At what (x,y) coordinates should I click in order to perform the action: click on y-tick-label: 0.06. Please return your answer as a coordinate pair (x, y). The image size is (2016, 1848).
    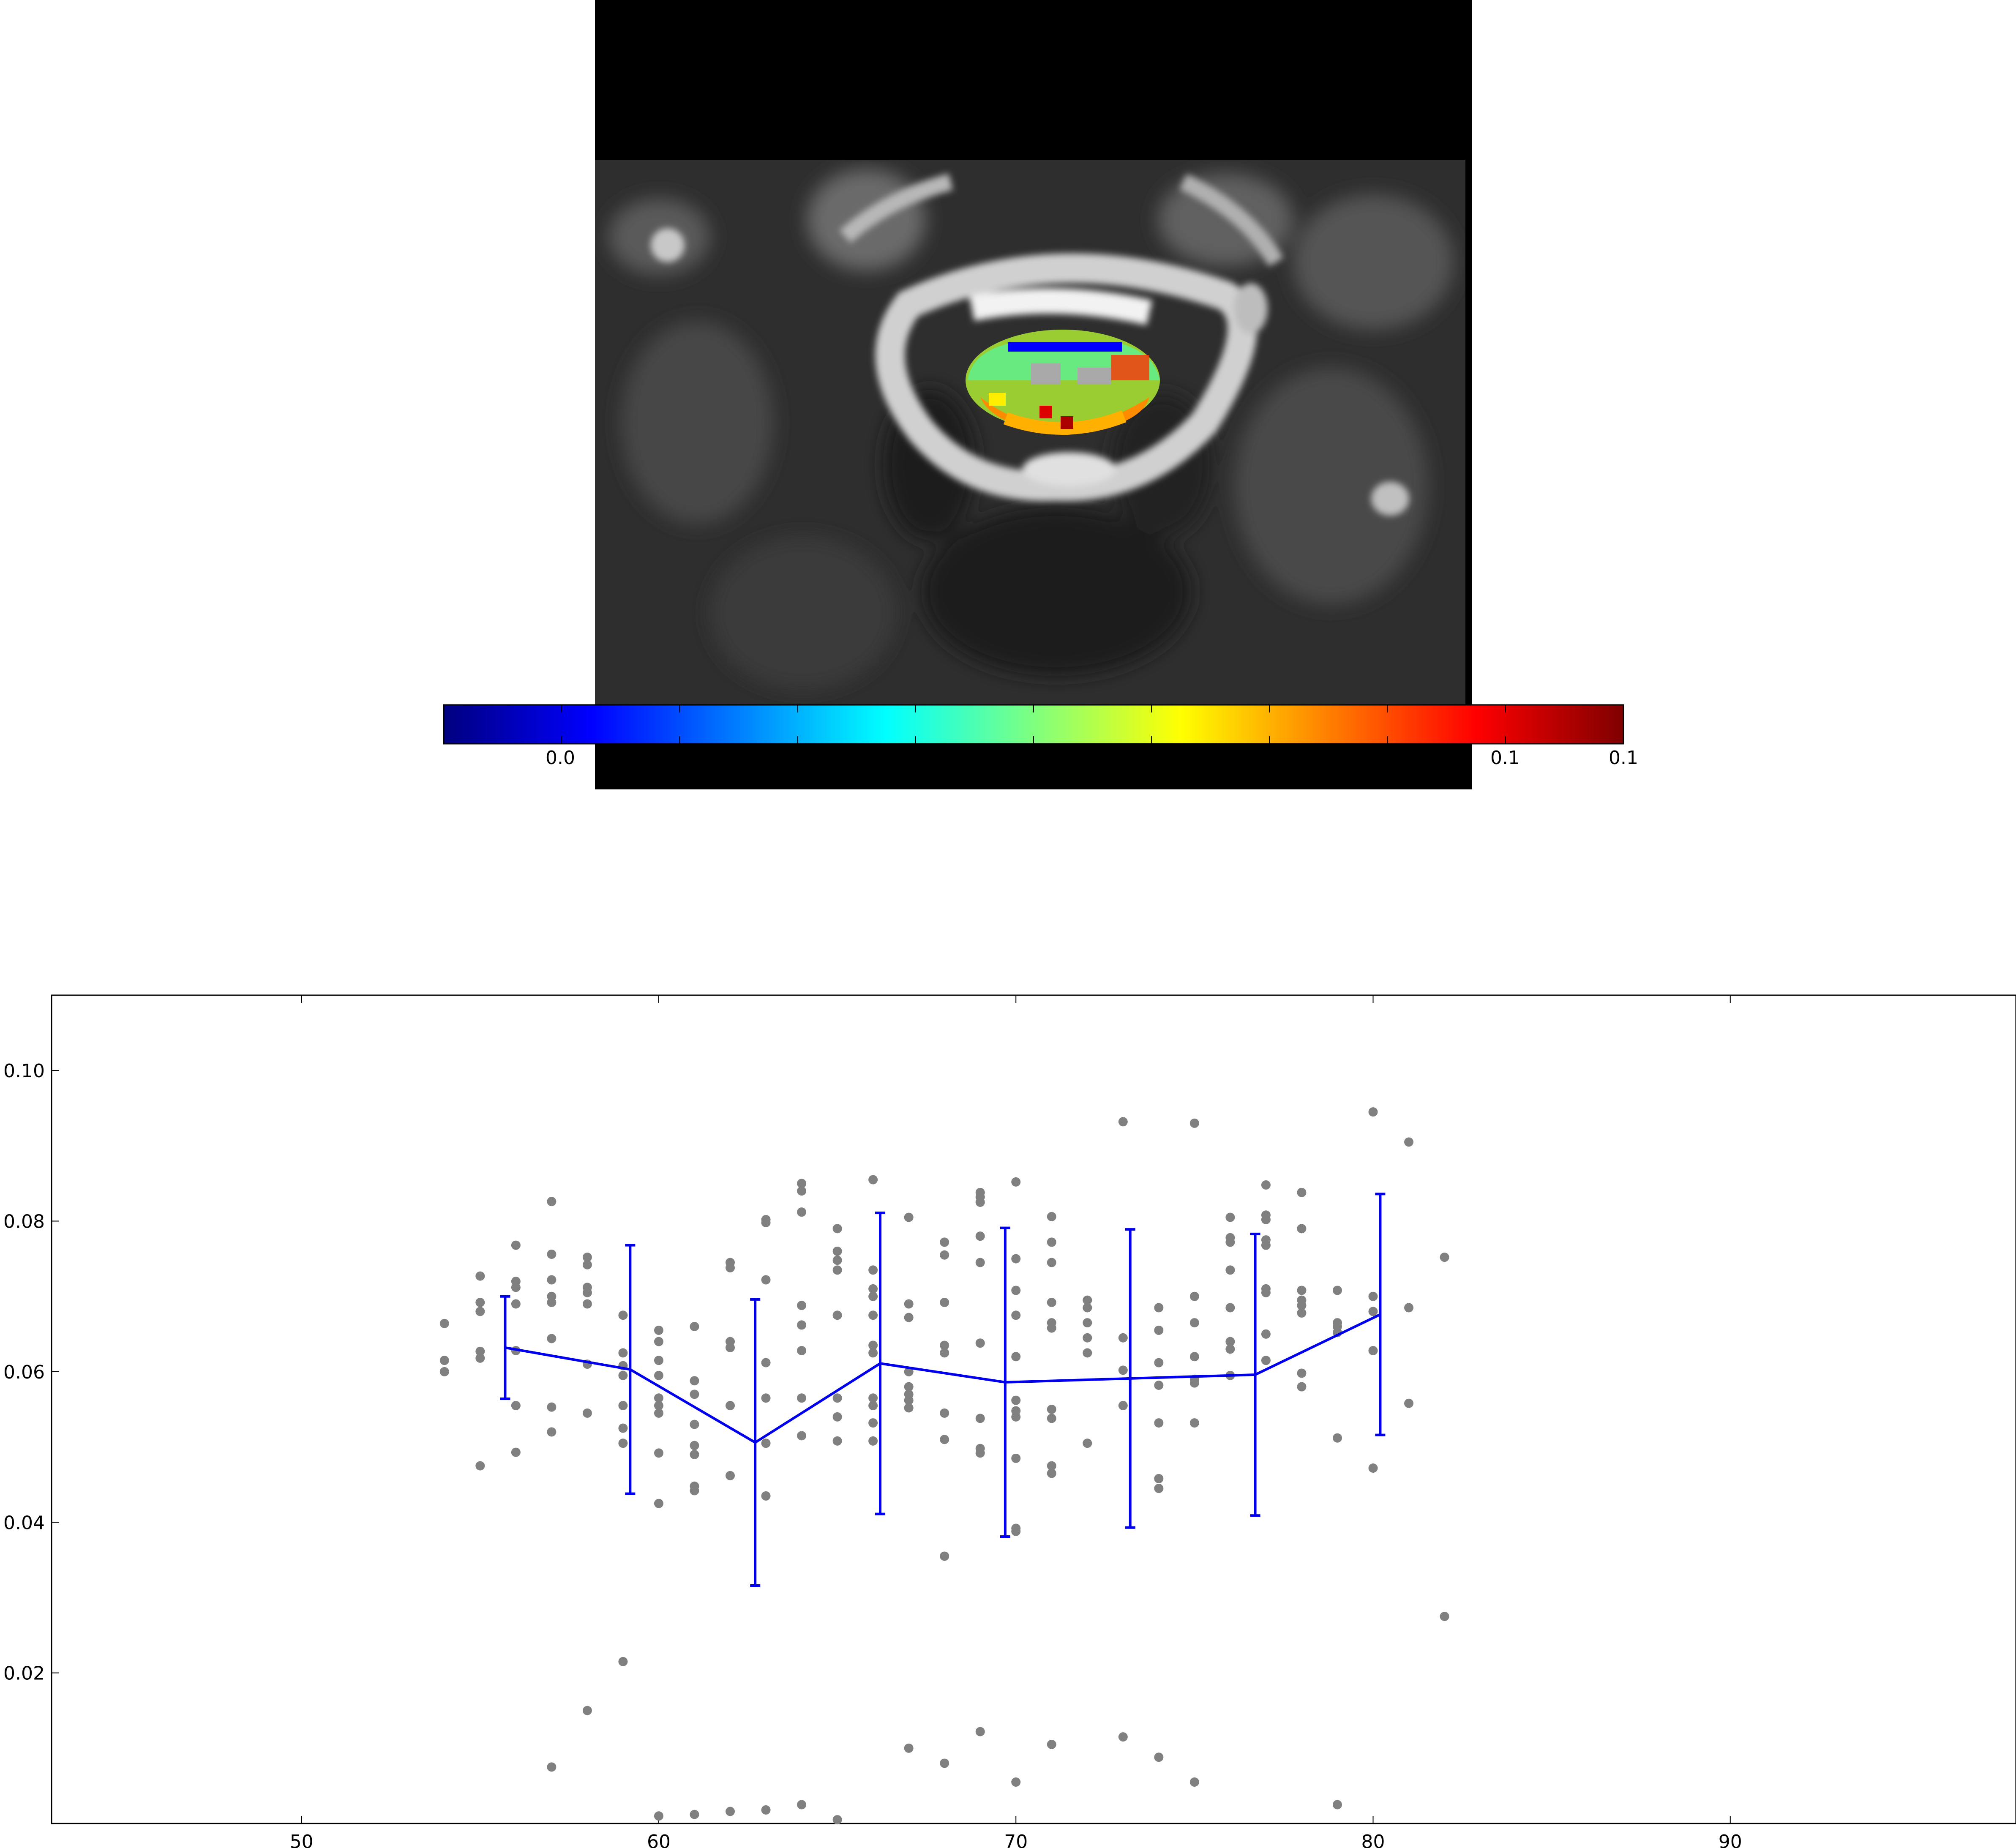
    Looking at the image, I should click on (24, 1373).